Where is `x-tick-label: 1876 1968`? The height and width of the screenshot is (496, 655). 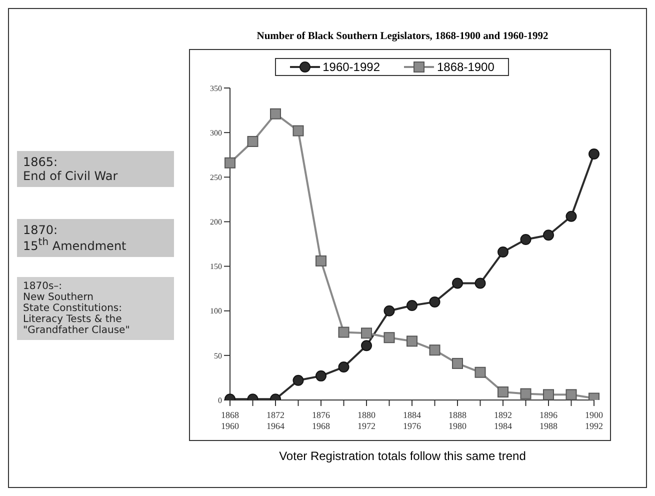
x-tick-label: 1876 1968 is located at coordinates (321, 420).